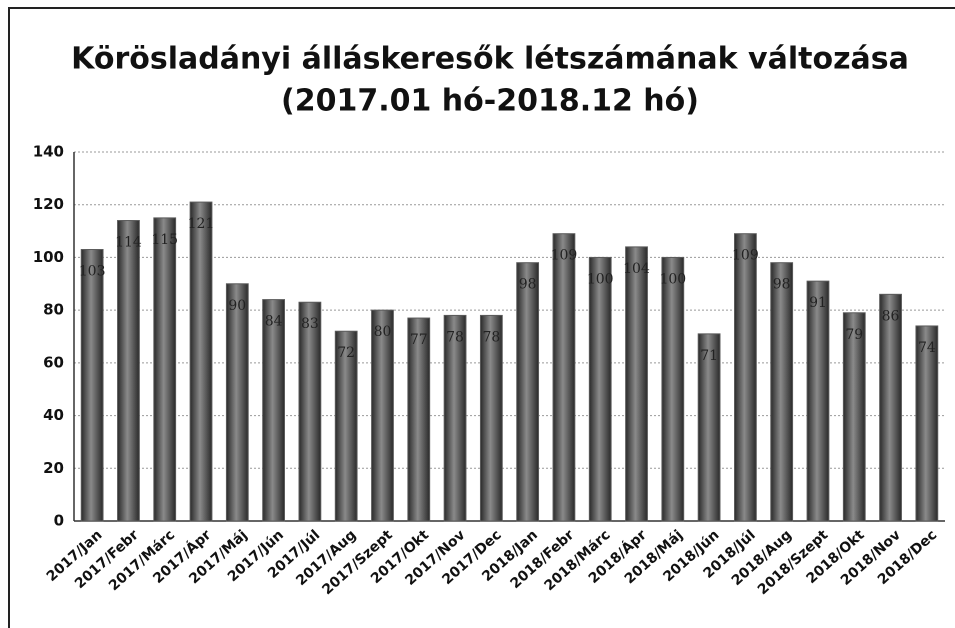 The height and width of the screenshot is (628, 955). I want to click on y-tick-label: 0, so click(59, 521).